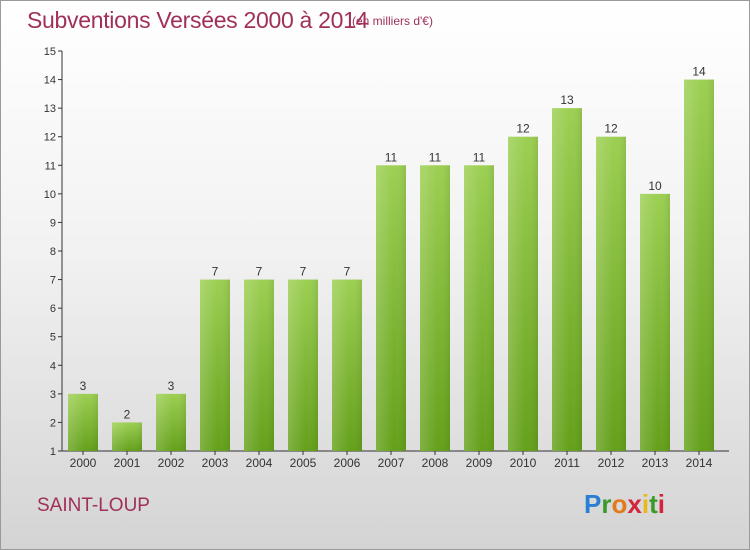 This screenshot has height=550, width=750. I want to click on x-tick-label: 2010, so click(523, 463).